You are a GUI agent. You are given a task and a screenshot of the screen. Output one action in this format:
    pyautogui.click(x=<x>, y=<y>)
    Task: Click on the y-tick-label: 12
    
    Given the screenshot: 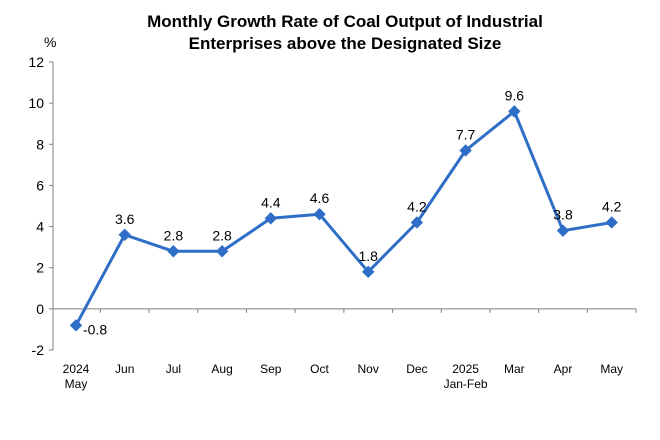 What is the action you would take?
    pyautogui.click(x=36, y=62)
    